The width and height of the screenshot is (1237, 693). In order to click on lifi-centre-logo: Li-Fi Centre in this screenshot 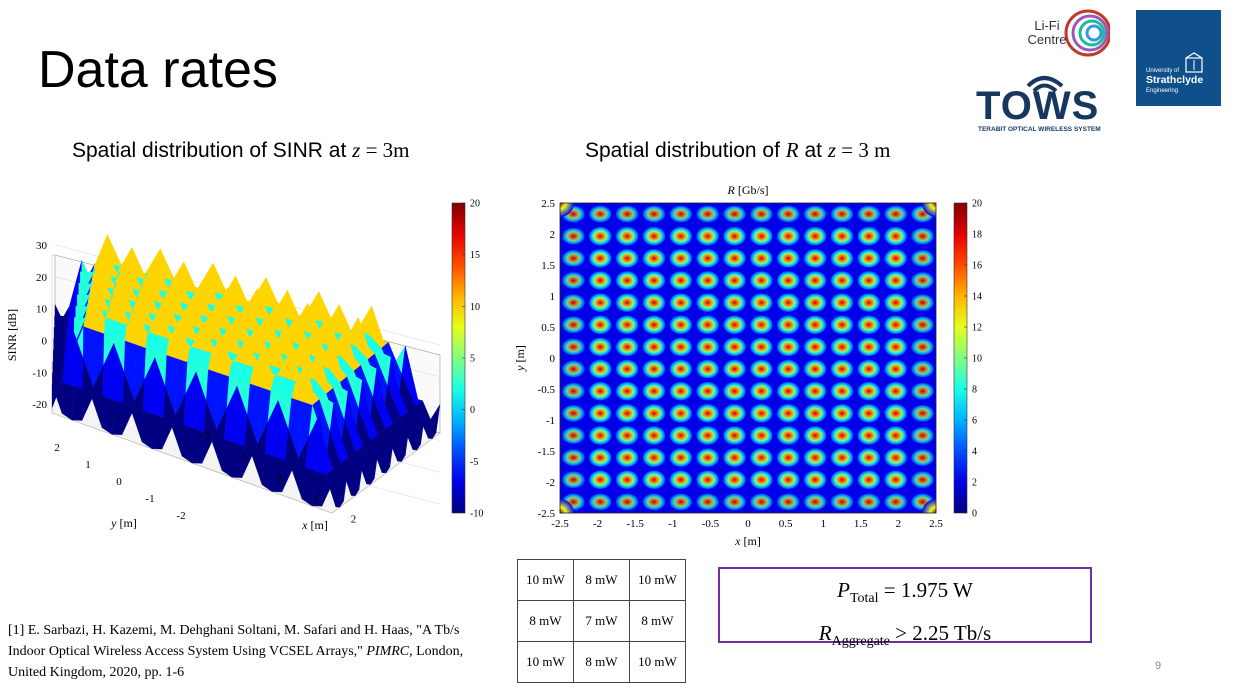, I will do `click(1060, 33)`.